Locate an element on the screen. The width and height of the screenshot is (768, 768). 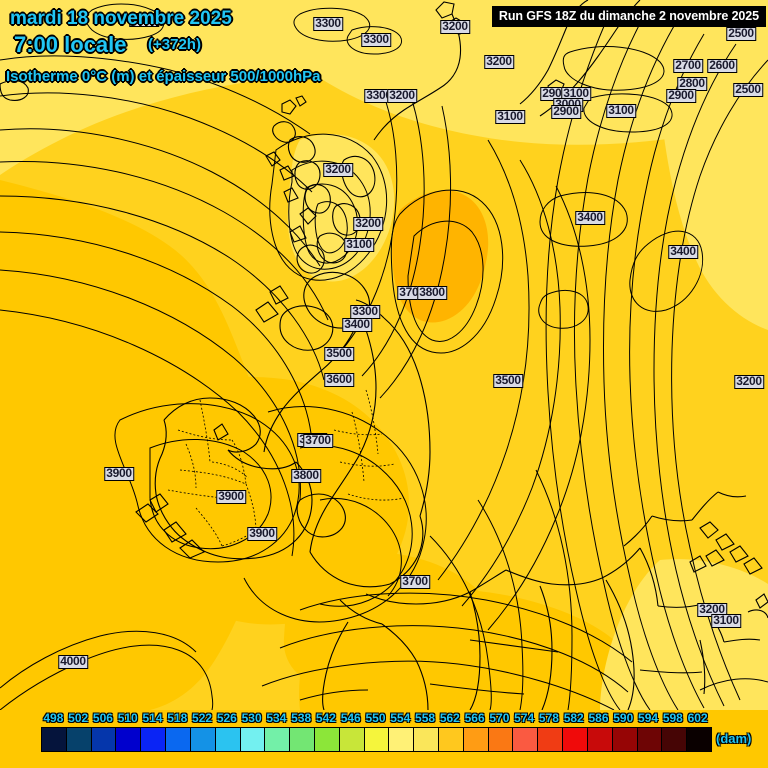
legend-tick: 550 is located at coordinates (375, 718).